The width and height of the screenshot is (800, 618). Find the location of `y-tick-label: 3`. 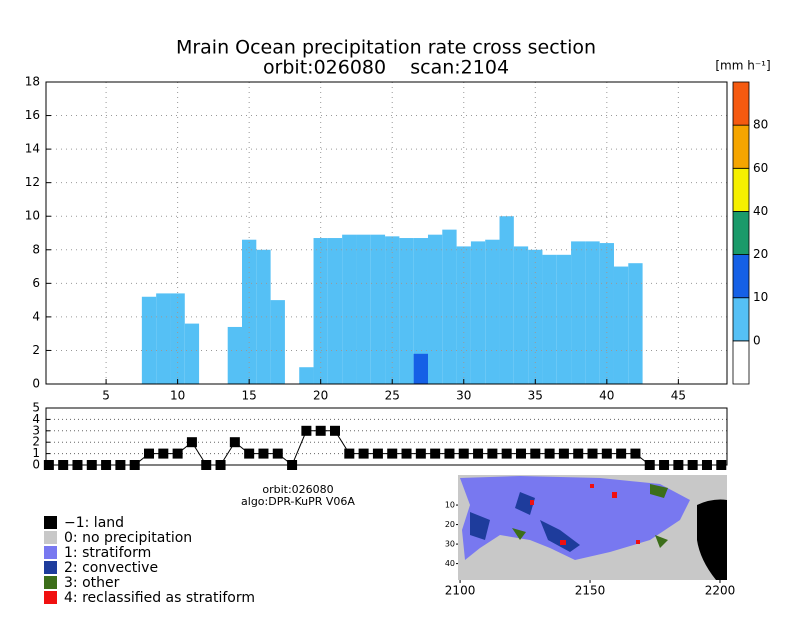

y-tick-label: 3 is located at coordinates (36, 430).